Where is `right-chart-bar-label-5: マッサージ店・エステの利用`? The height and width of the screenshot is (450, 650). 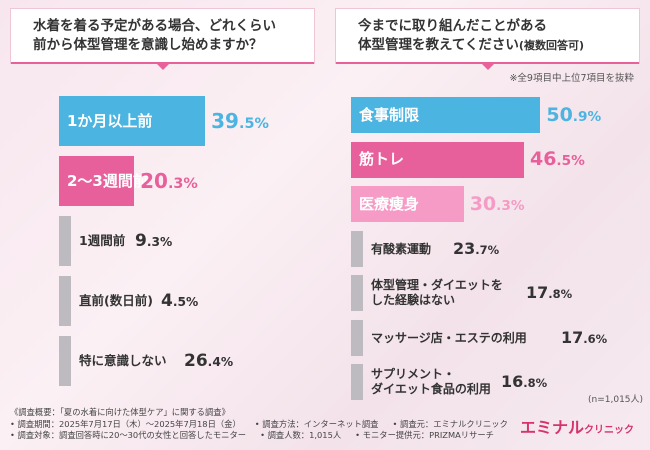 right-chart-bar-label-5: マッサージ店・エステの利用 is located at coordinates (449, 337).